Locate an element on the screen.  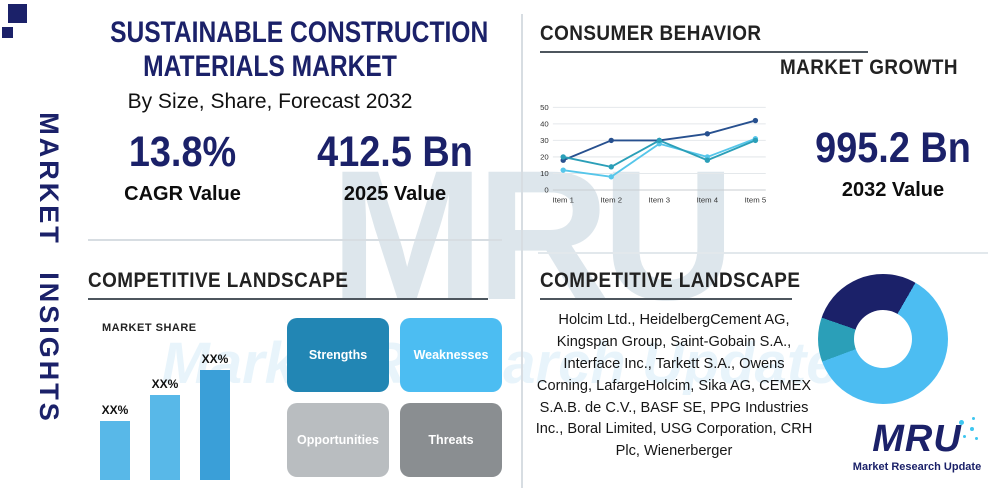
svg-text: 30 is located at coordinates (544, 140).